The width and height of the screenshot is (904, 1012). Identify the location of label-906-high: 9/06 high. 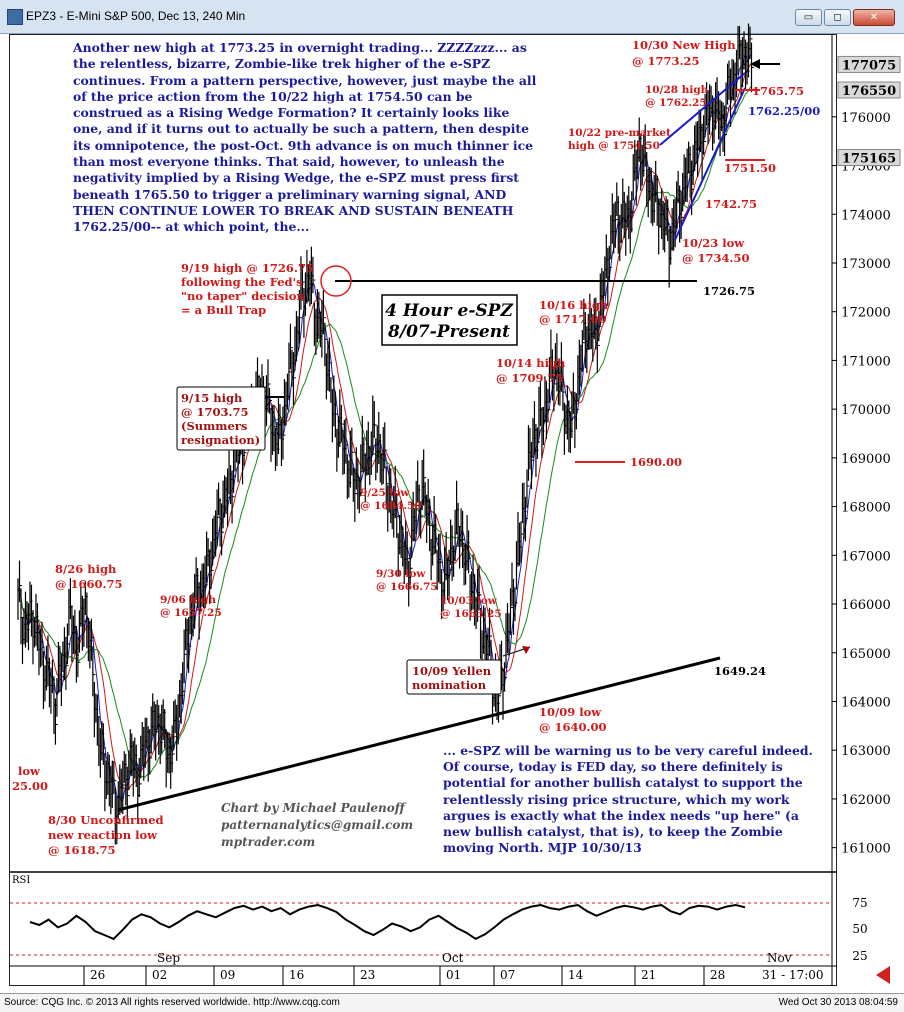
(188, 600).